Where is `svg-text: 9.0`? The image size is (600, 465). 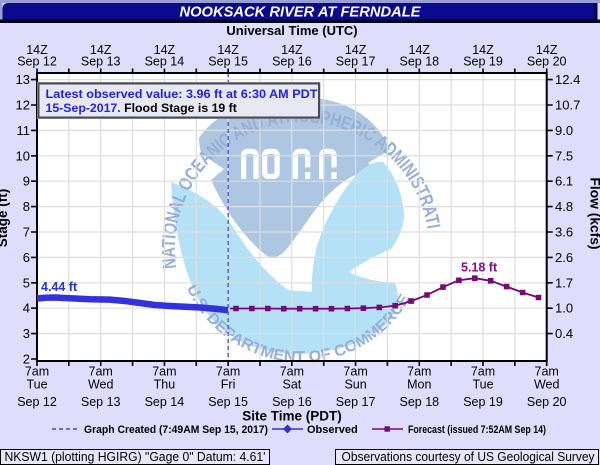
svg-text: 9.0 is located at coordinates (564, 130).